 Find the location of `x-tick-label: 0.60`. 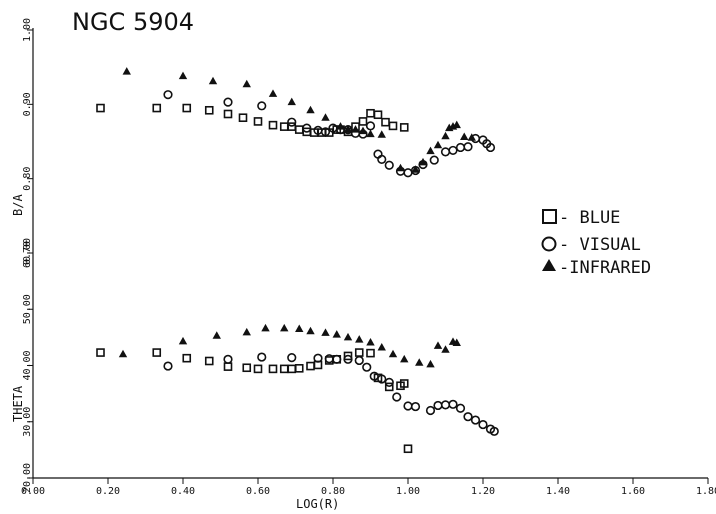

x-tick-label: 0.60 is located at coordinates (258, 491).